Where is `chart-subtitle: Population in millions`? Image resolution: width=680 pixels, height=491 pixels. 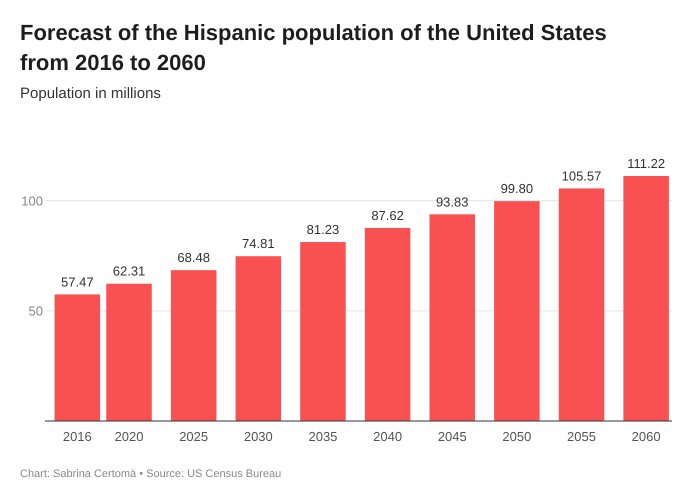
chart-subtitle: Population in millions is located at coordinates (90, 93).